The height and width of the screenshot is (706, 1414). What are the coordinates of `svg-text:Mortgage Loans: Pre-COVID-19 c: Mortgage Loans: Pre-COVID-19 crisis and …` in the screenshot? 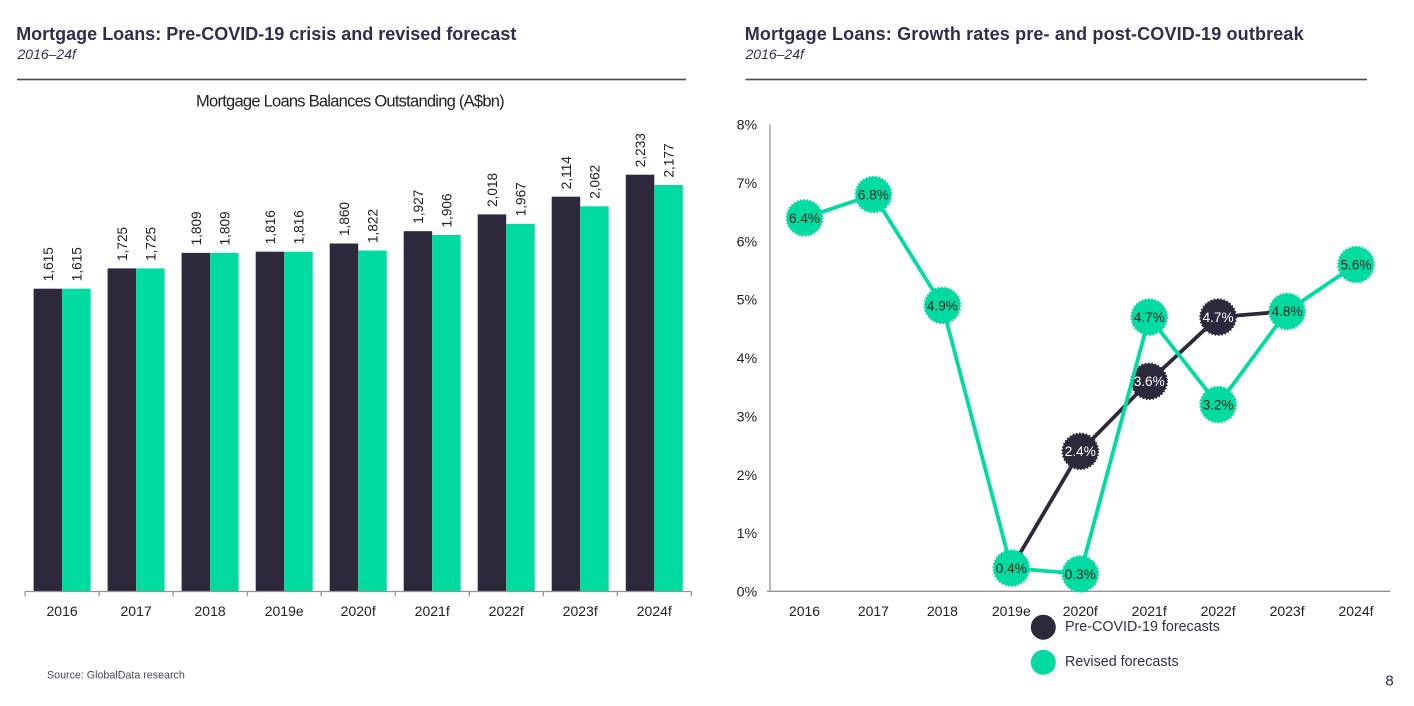 It's located at (266, 34).